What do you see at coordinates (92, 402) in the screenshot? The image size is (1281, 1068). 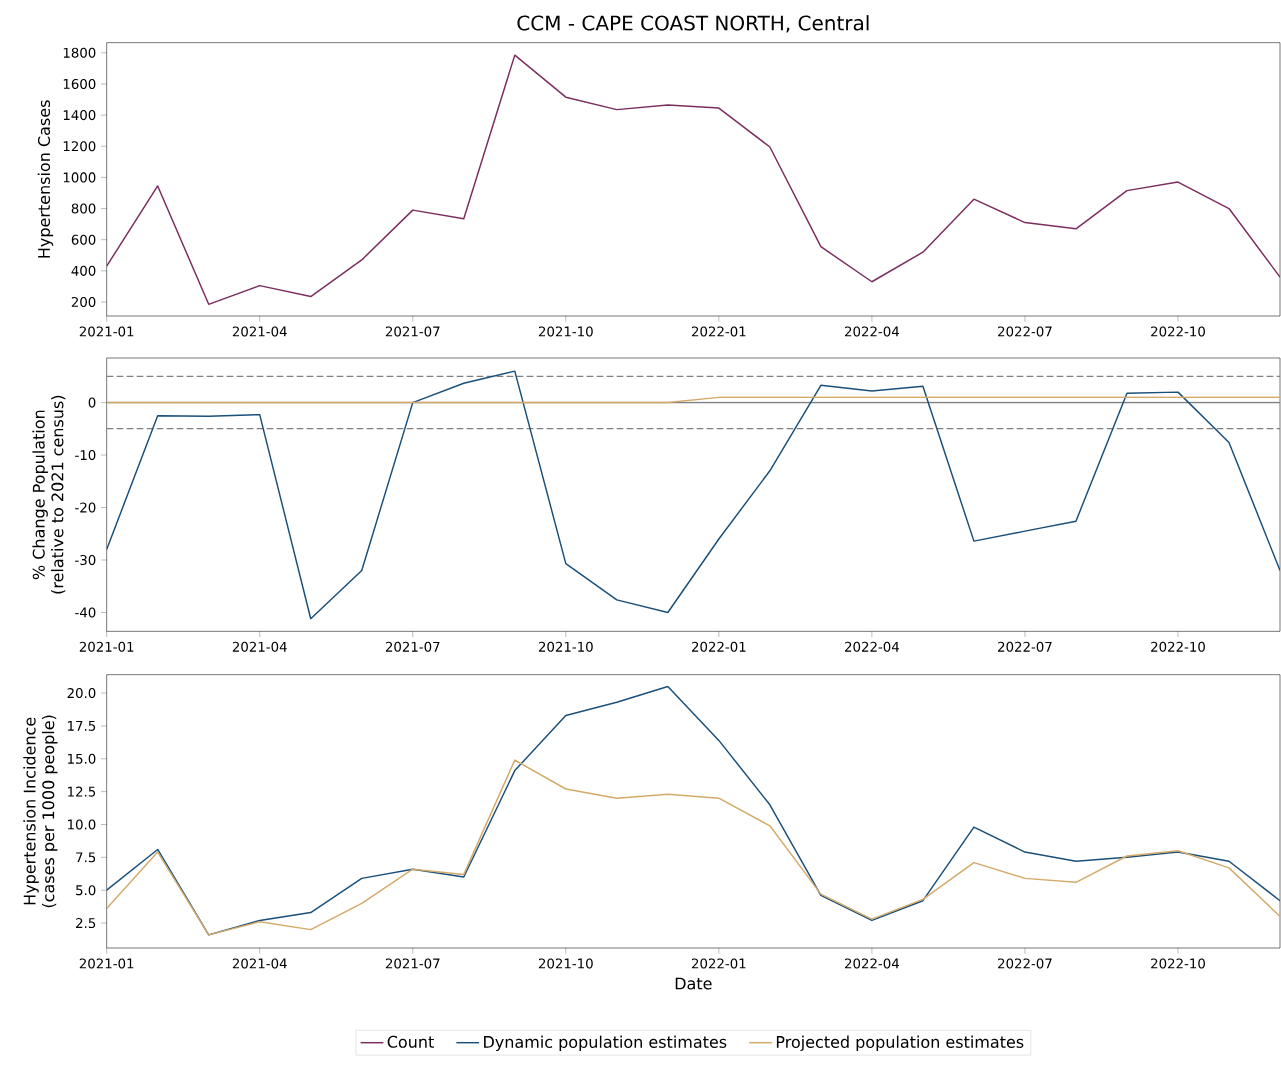 I see `y-tick-label: 0` at bounding box center [92, 402].